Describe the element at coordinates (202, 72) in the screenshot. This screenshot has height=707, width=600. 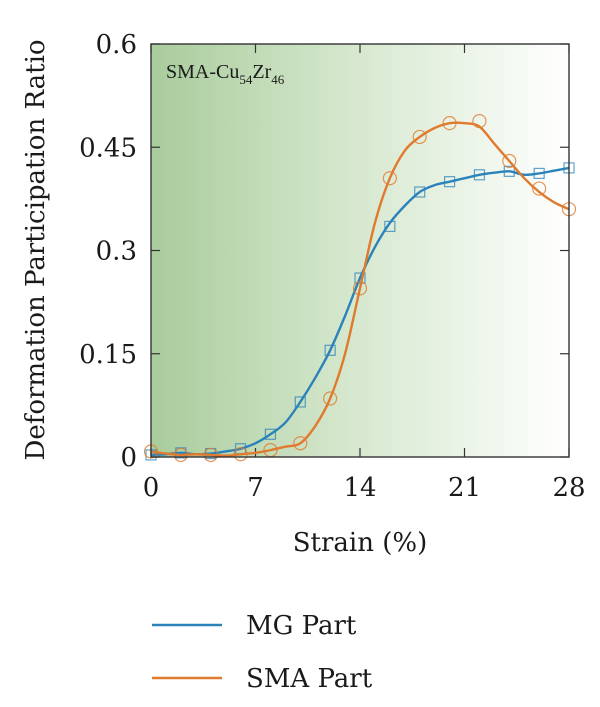
I see `annotation-prefix: SMA-Cu` at that location.